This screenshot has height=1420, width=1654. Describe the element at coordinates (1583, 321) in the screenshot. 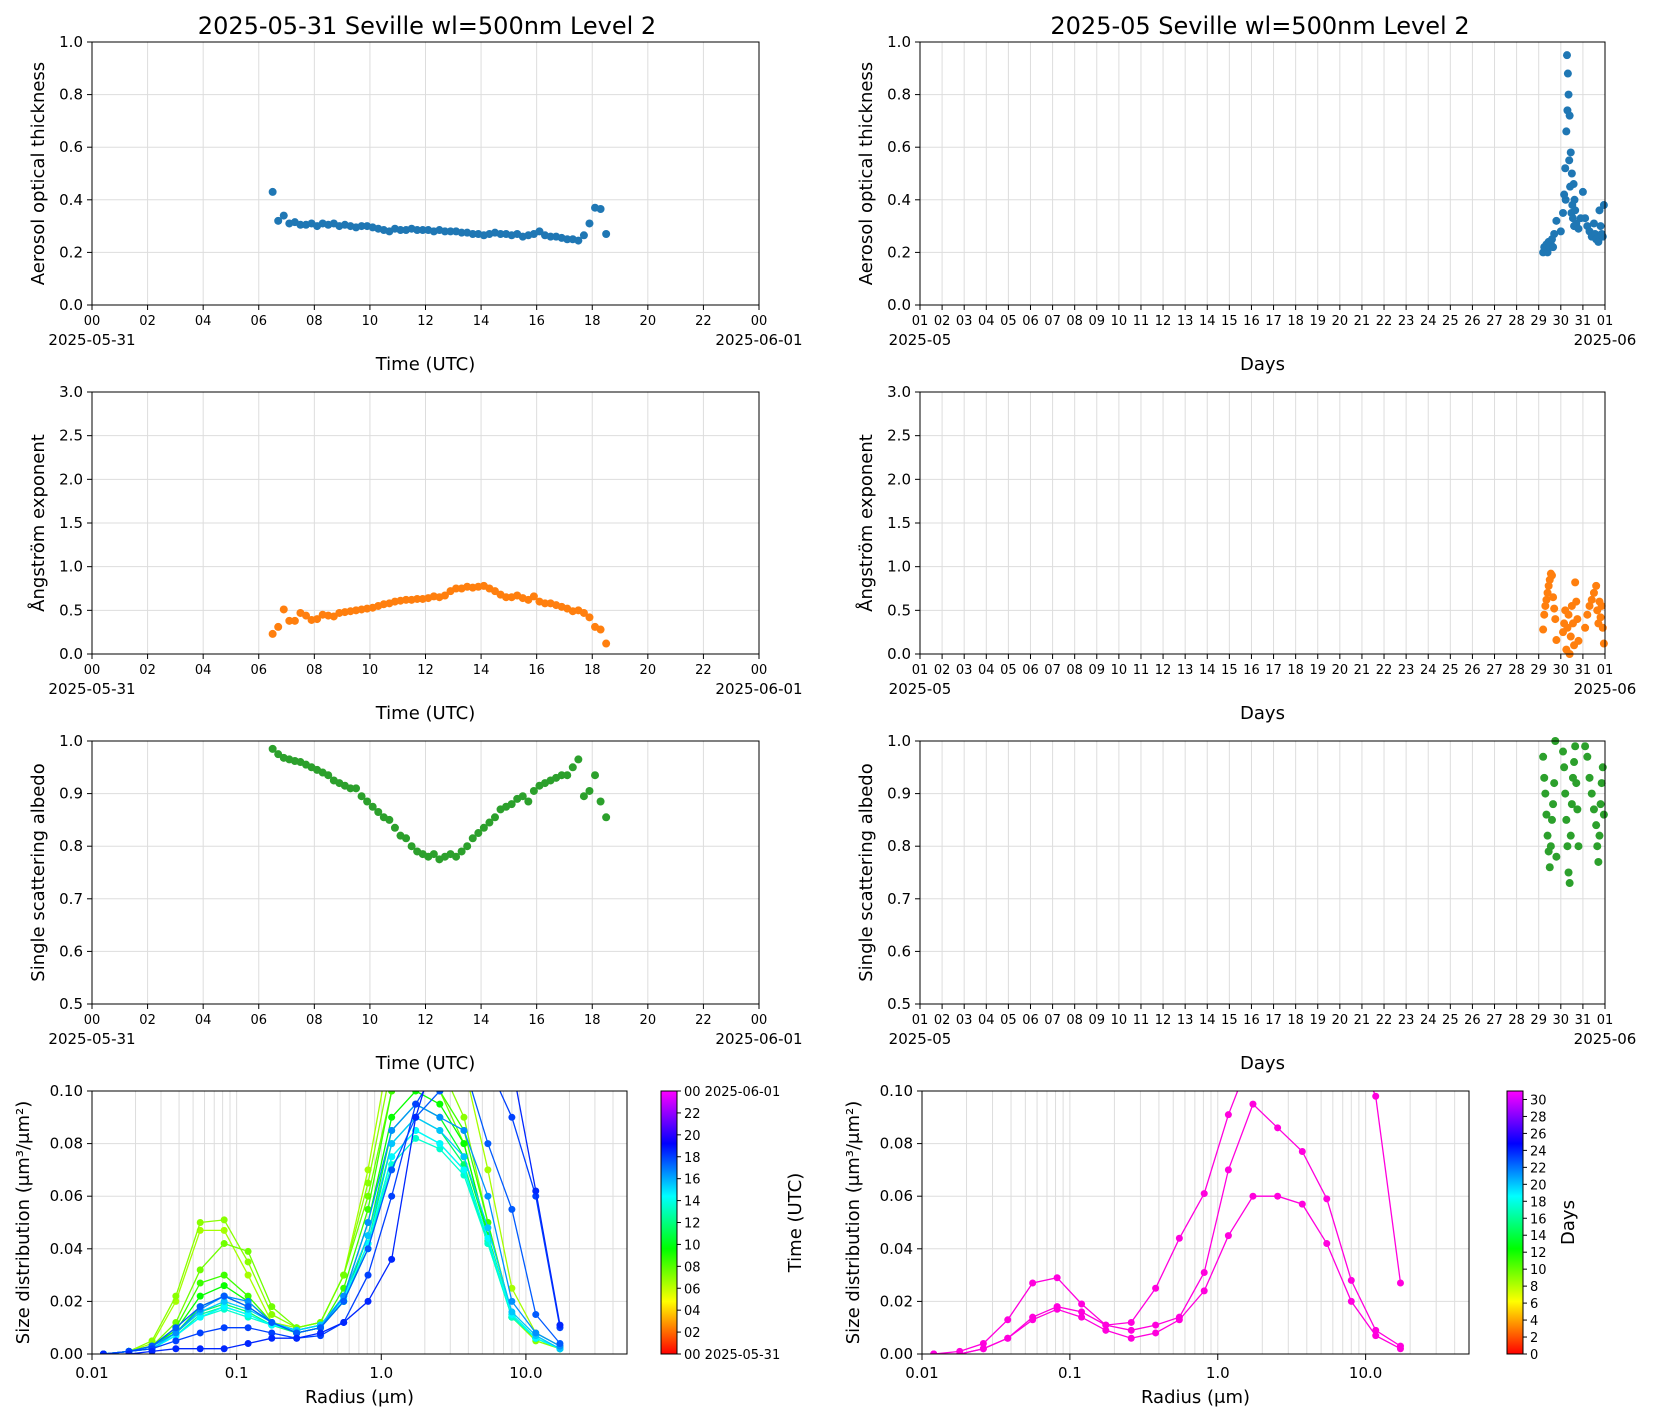

I see `x-tick-label: 31` at that location.